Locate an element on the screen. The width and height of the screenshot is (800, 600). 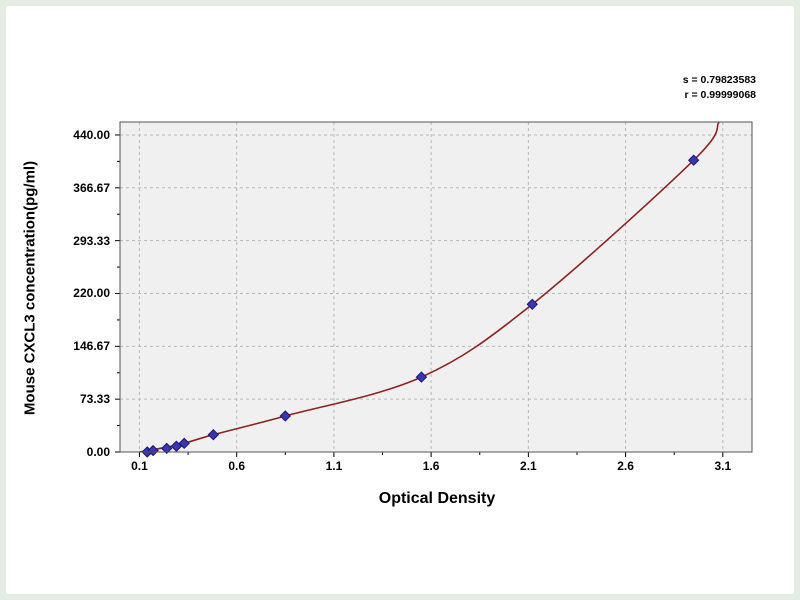
x-tick-label: 0.1 is located at coordinates (139, 466).